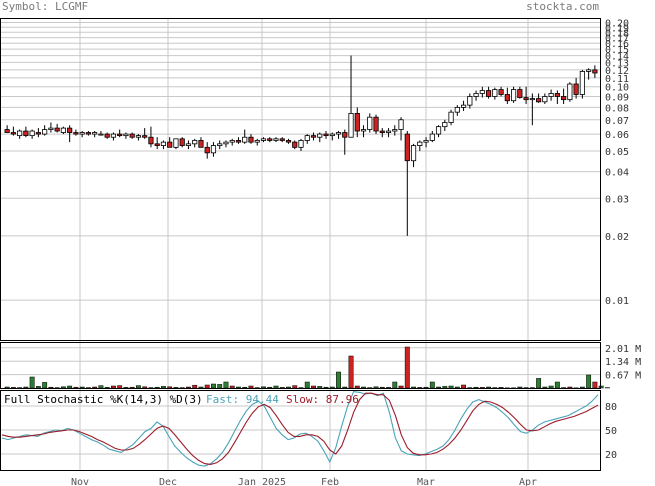 Image resolution: width=655 pixels, height=486 pixels. I want to click on stoch-tick-label: 80, so click(611, 407).